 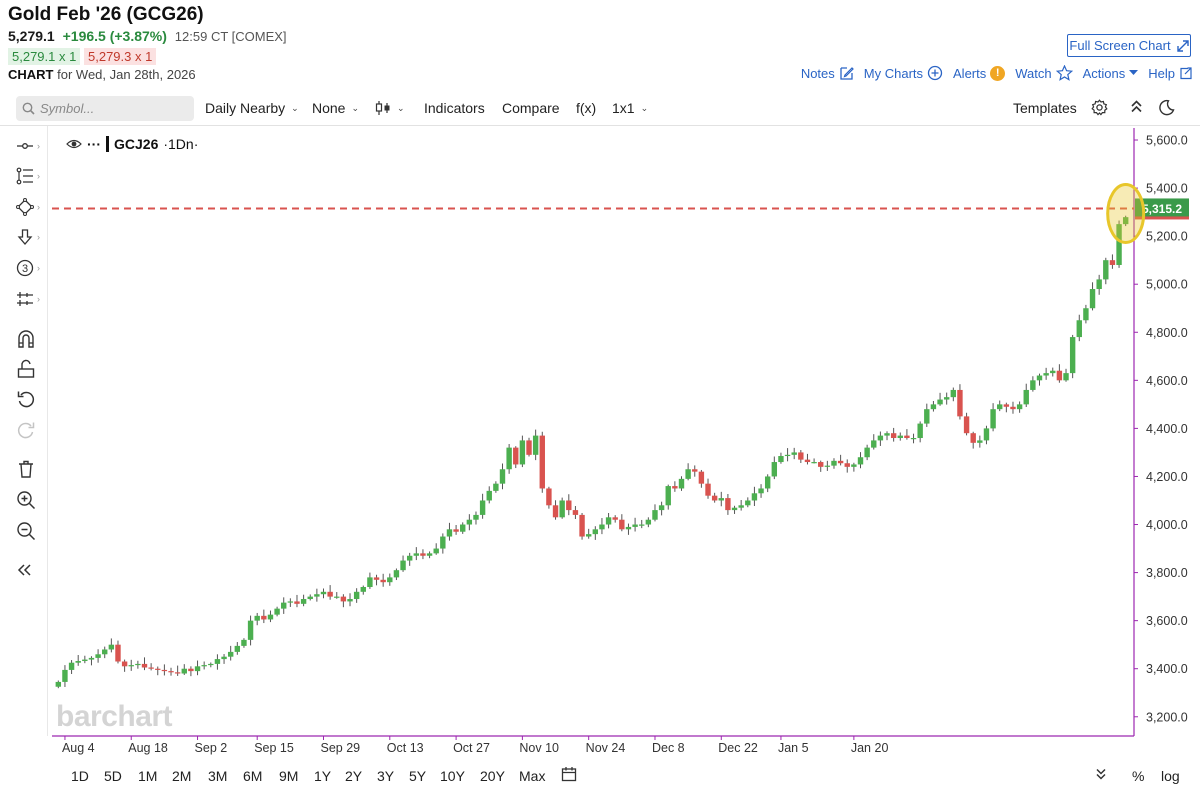 What do you see at coordinates (532, 776) in the screenshot?
I see `range-max: Max` at bounding box center [532, 776].